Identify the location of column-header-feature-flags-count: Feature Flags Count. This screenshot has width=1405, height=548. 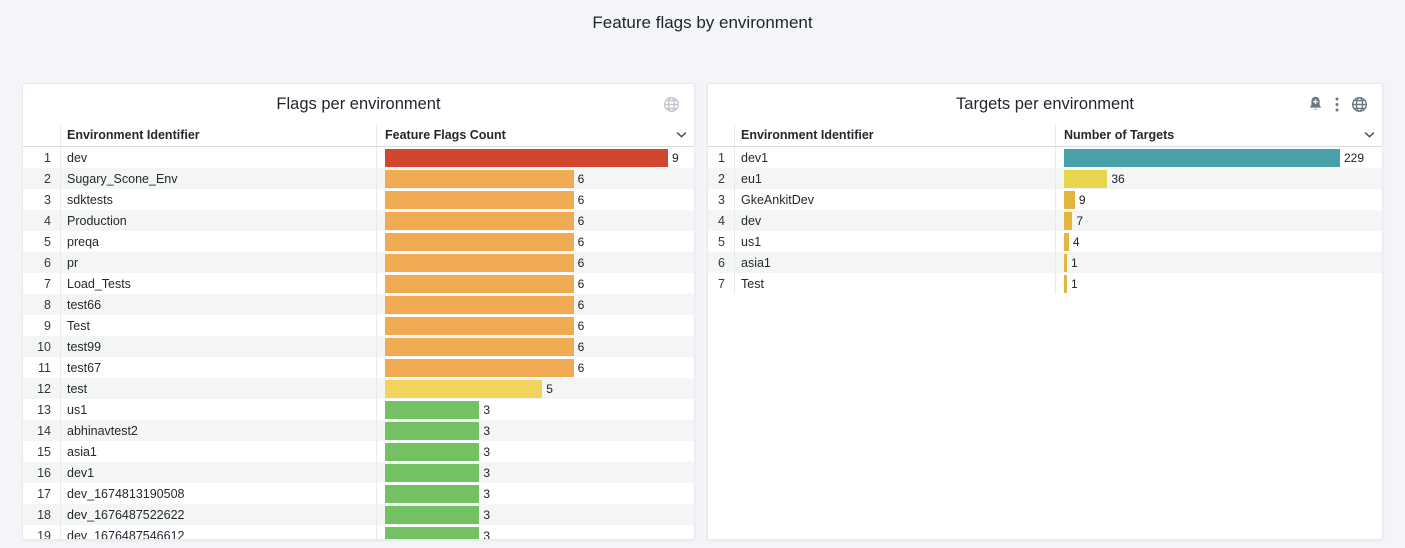
(535, 135).